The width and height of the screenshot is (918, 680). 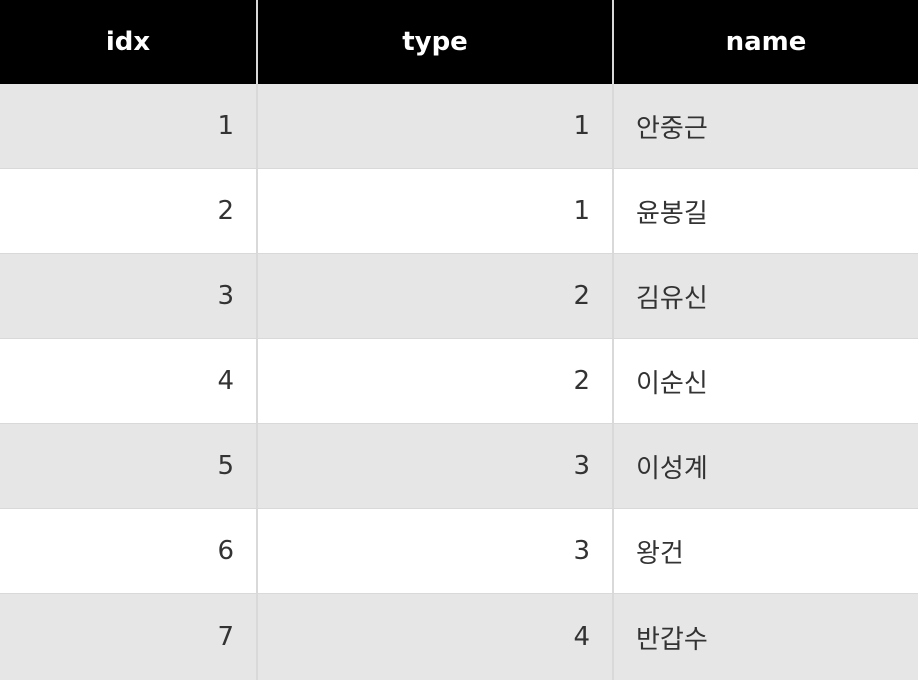 I want to click on cell-name: 이성계, so click(x=672, y=468).